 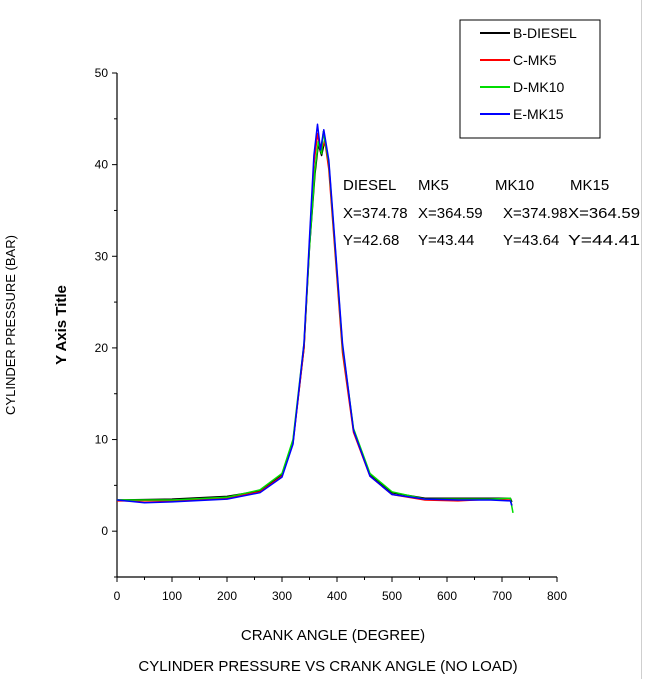 I want to click on legend-label: C-MK5, so click(x=535, y=60).